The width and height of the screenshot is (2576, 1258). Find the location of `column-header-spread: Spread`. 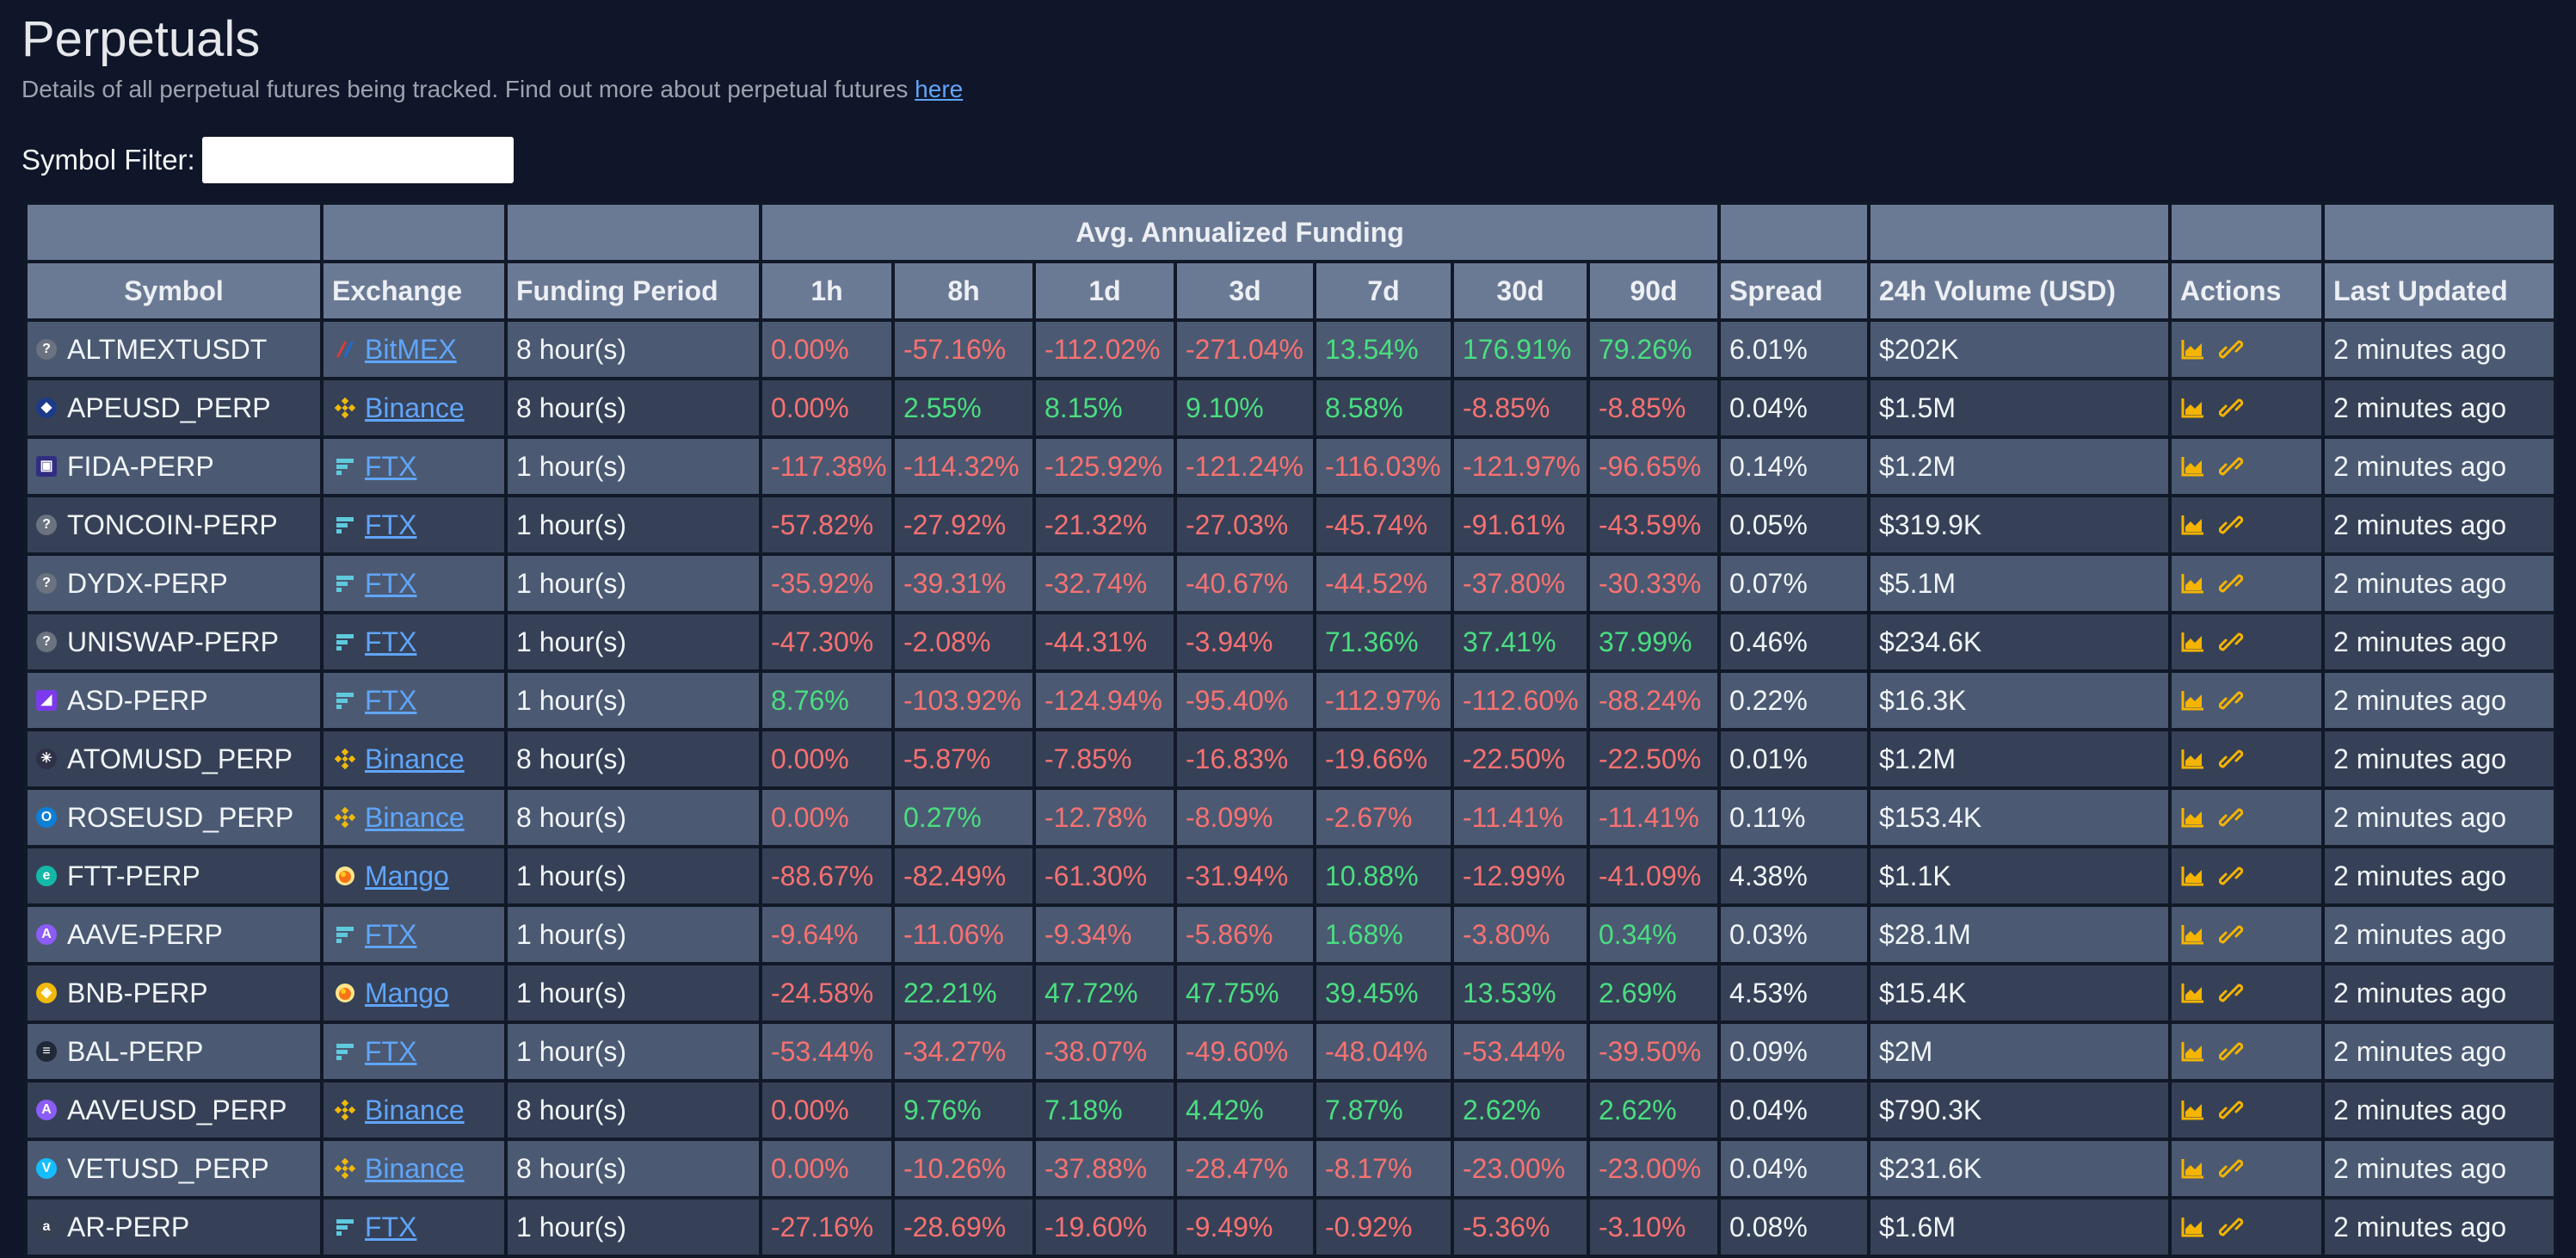

column-header-spread: Spread is located at coordinates (1794, 291).